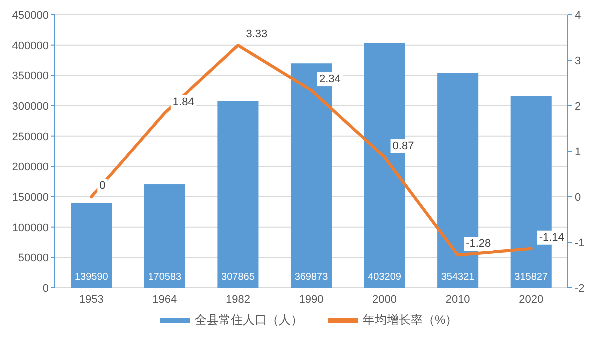  I want to click on legend-label: 年均增长率（%）, so click(410, 320).